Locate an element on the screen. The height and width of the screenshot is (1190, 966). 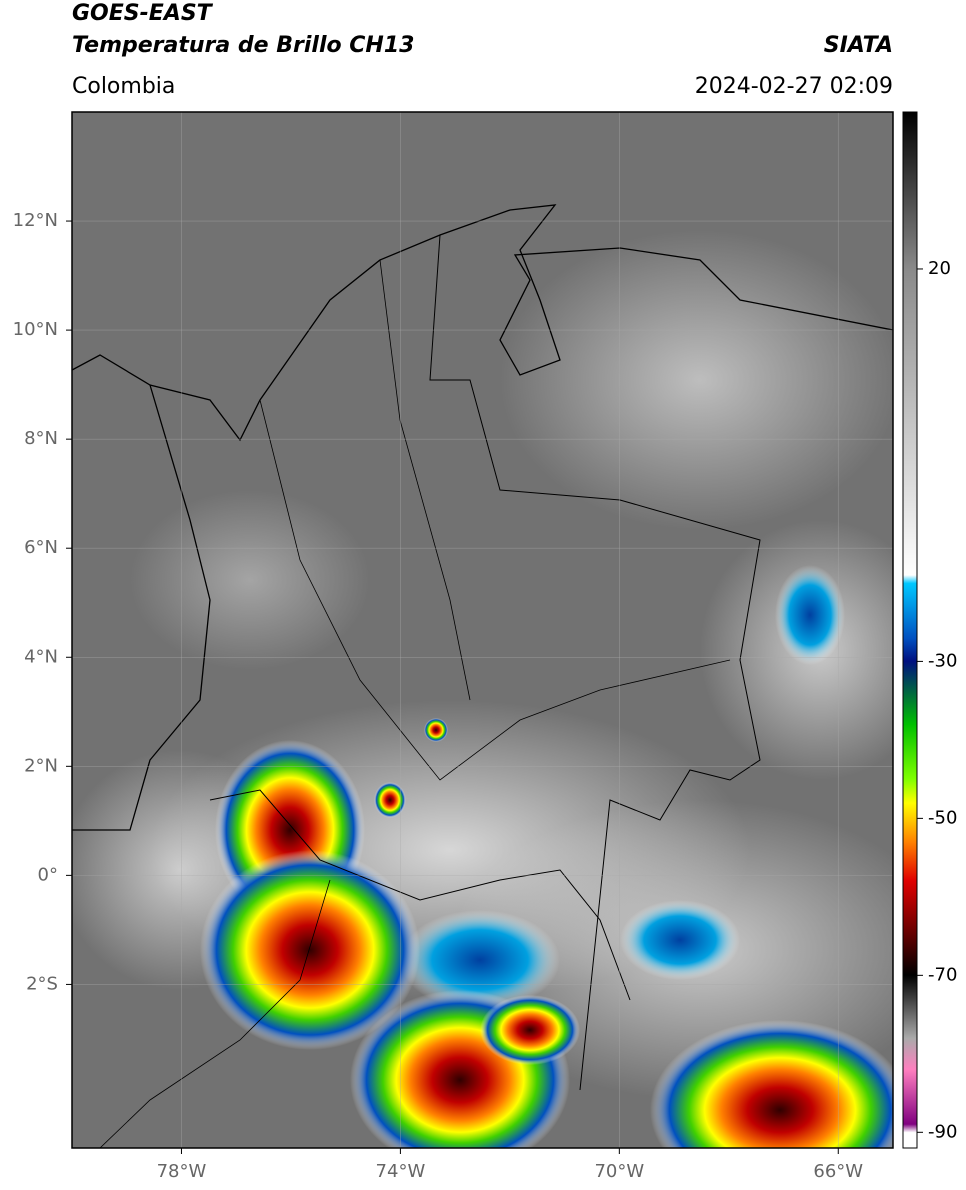
timestamp: 2024-02-27 02:09 is located at coordinates (794, 86).